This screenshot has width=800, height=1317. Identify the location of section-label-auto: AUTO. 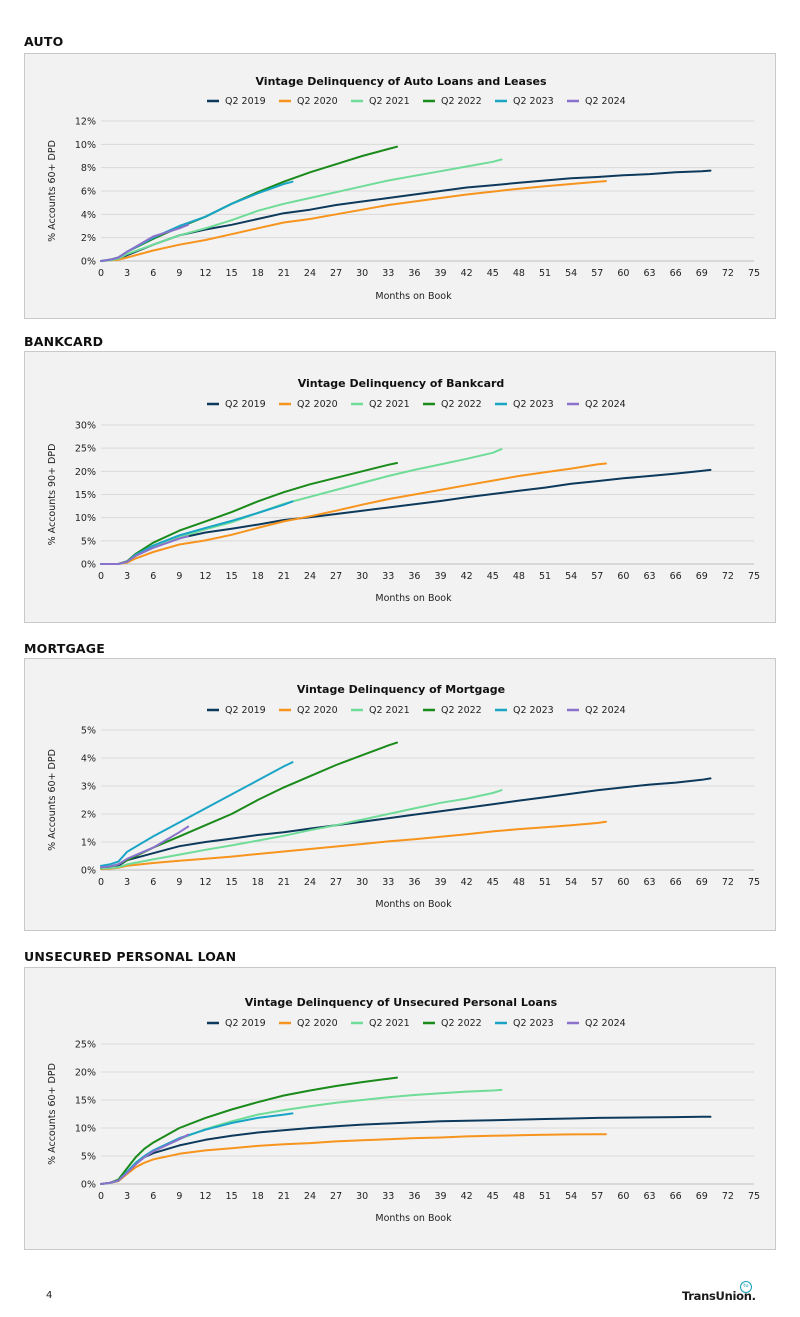
(44, 41).